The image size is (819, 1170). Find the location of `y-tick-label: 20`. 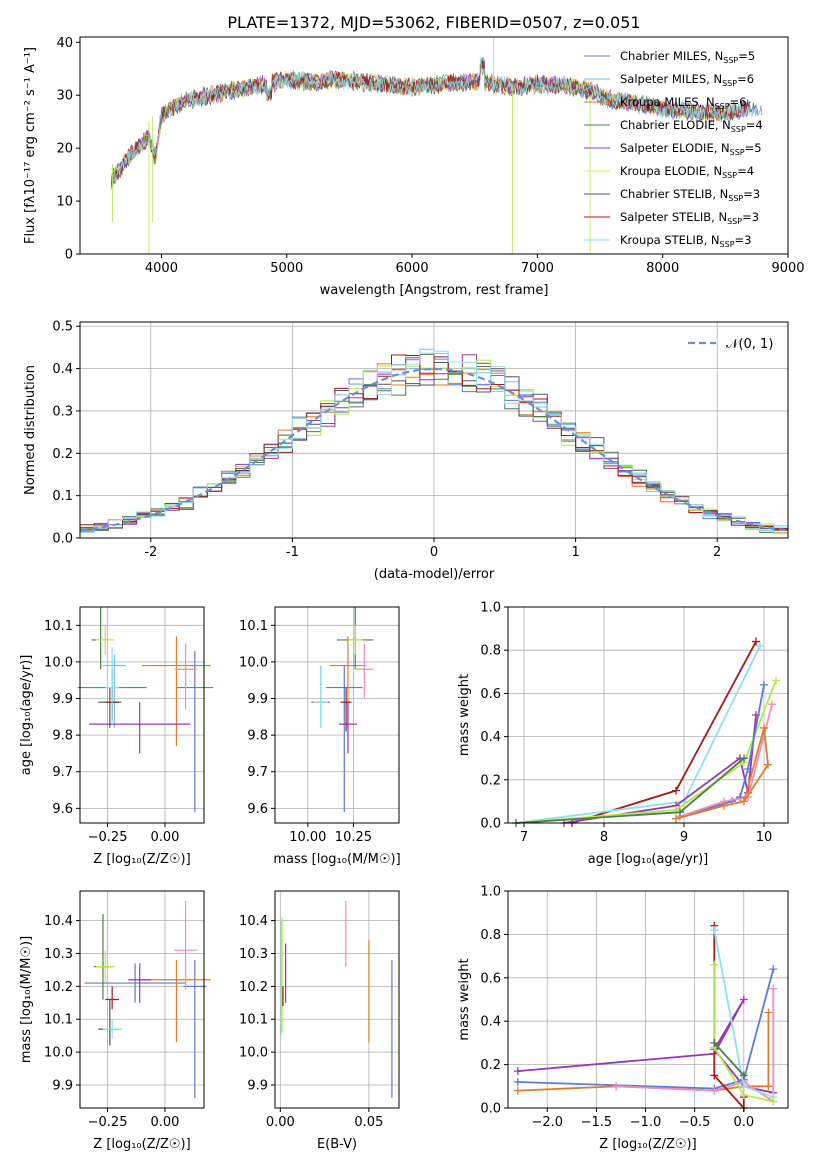

y-tick-label: 20 is located at coordinates (64, 149).